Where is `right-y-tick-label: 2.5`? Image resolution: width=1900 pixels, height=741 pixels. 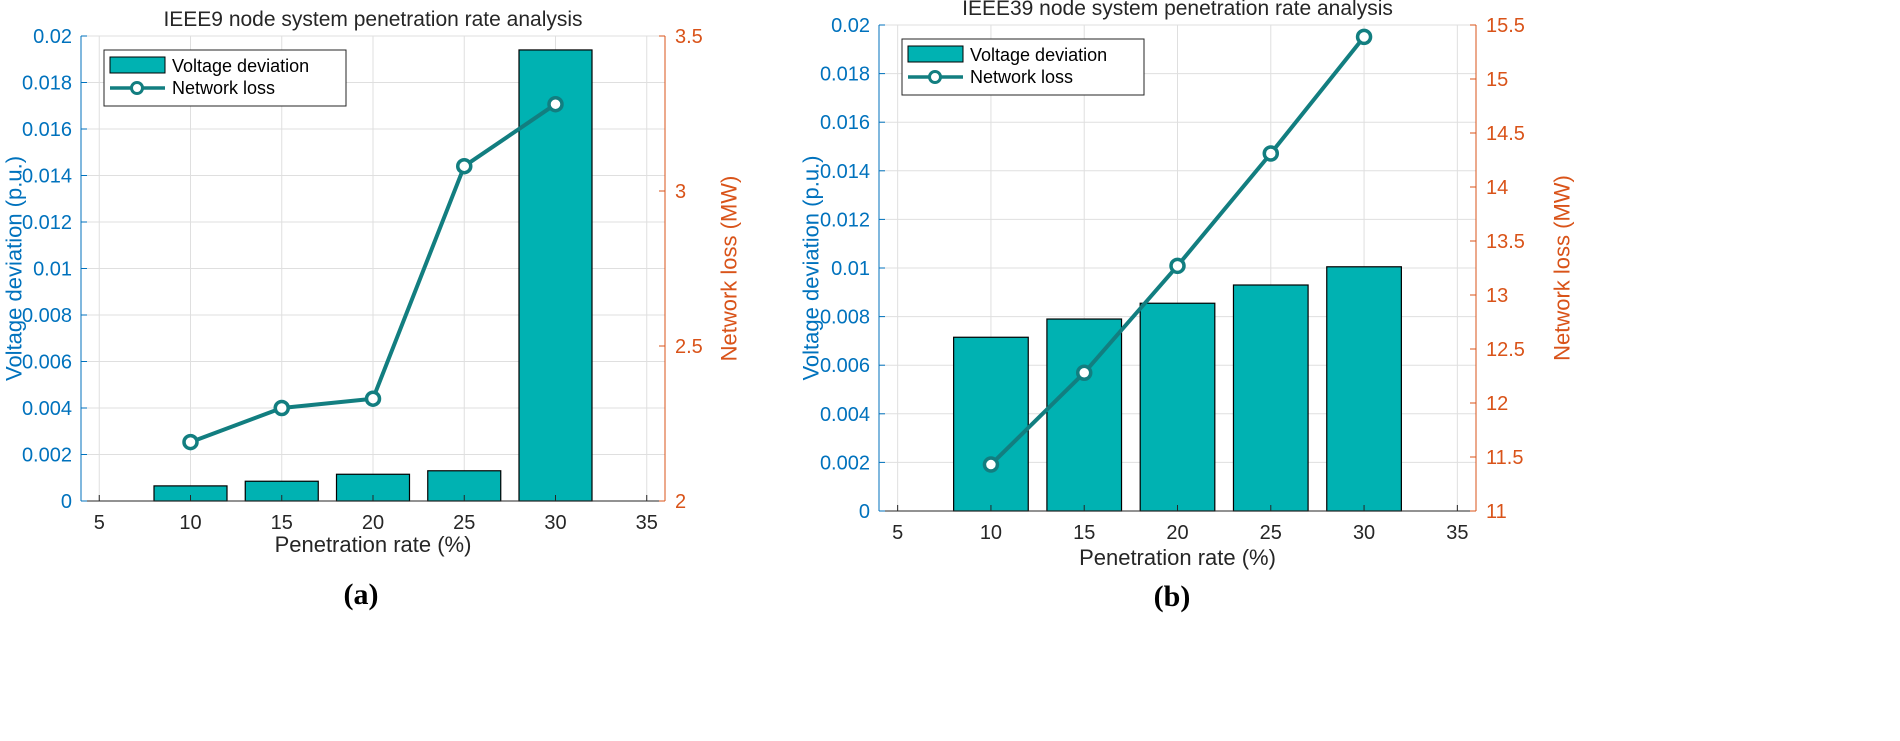
right-y-tick-label: 2.5 is located at coordinates (689, 347).